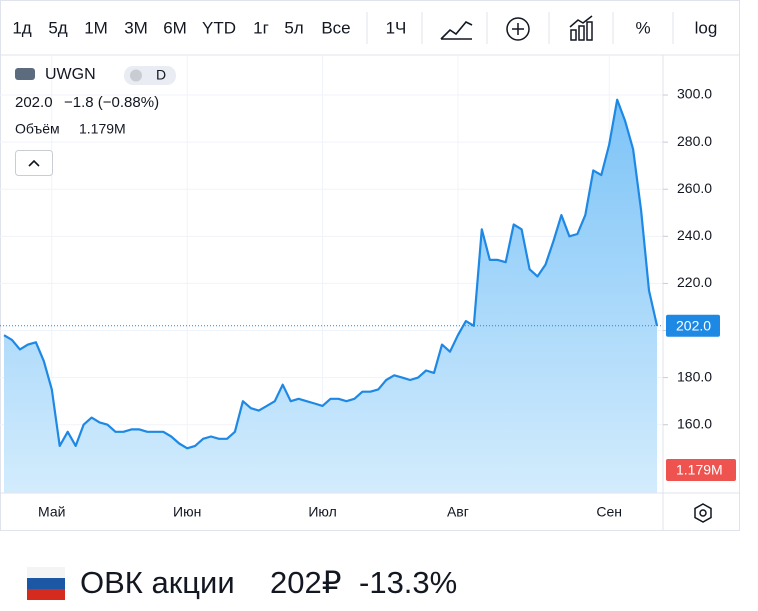 Image resolution: width=758 pixels, height=611 pixels. I want to click on range-button: 5л, so click(293, 27).